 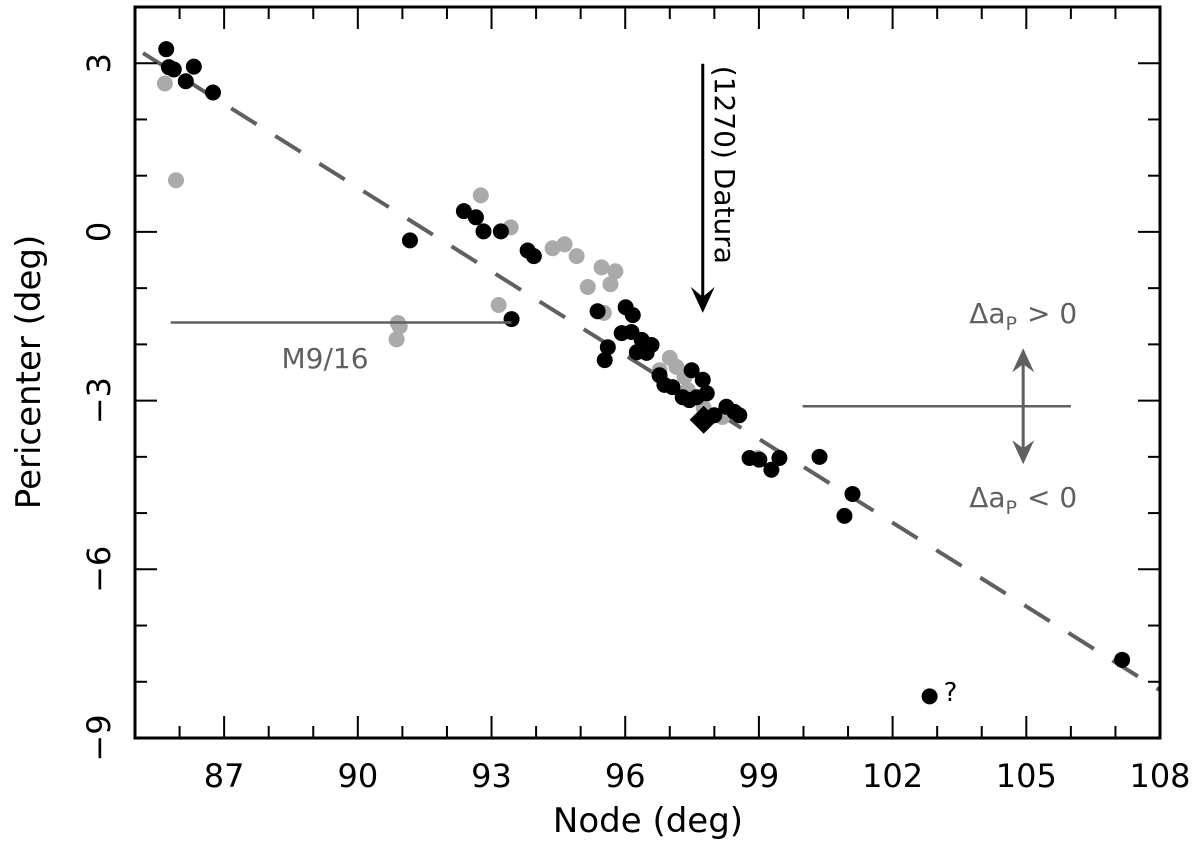 I want to click on x-axis-label: Node (deg), so click(x=648, y=821).